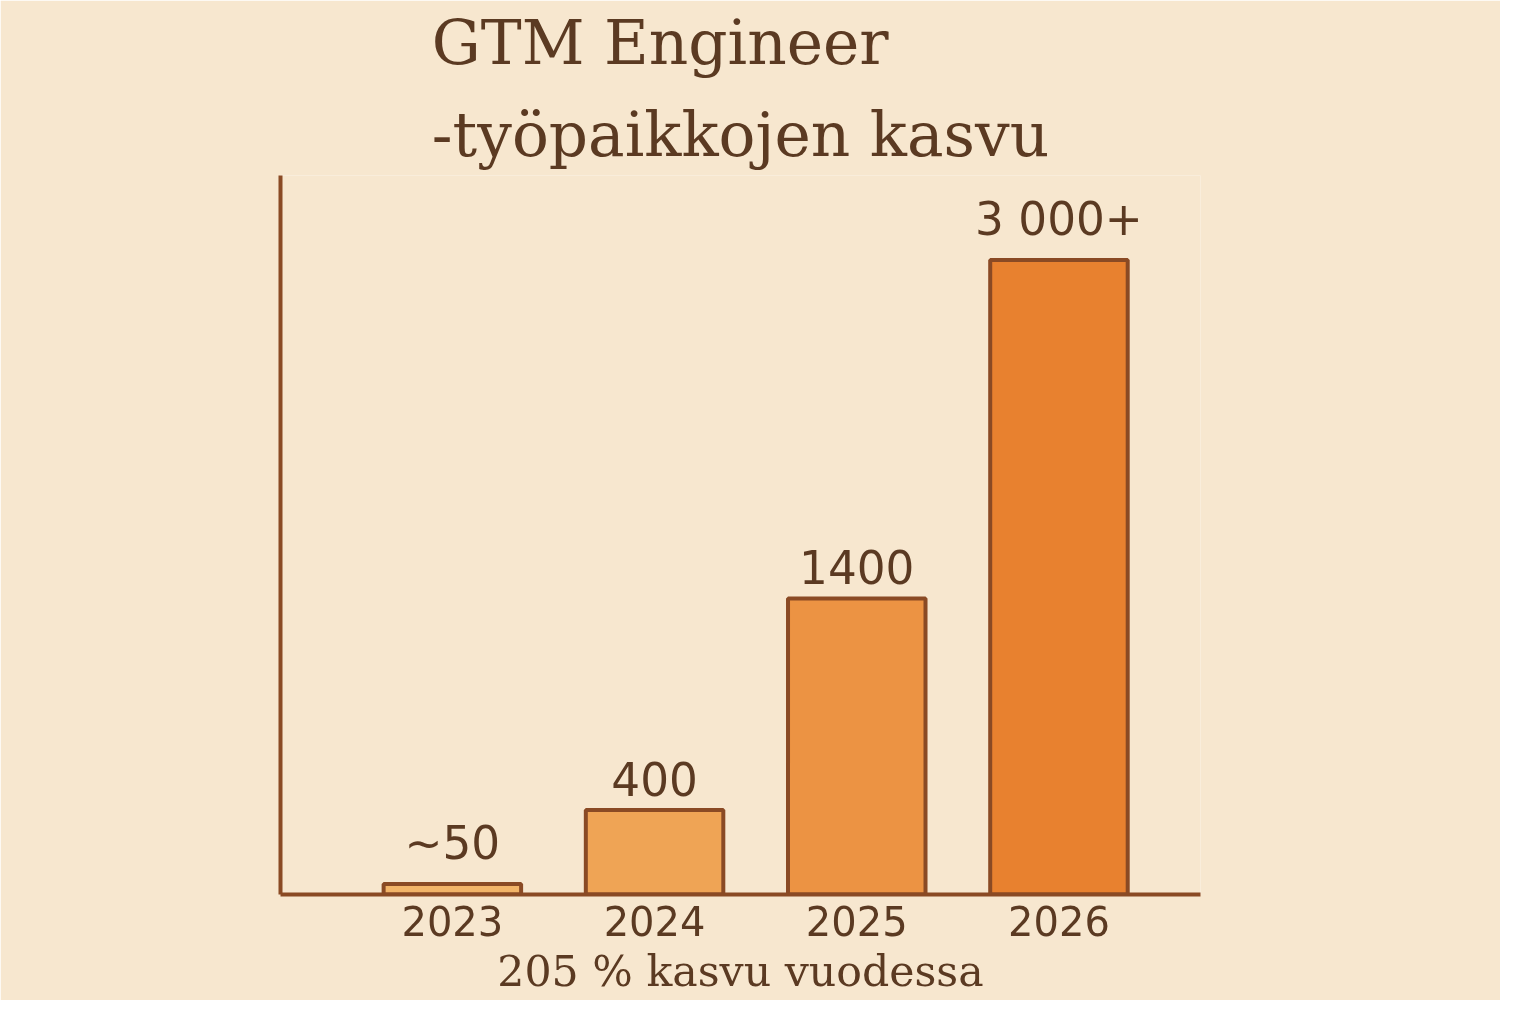 The height and width of the screenshot is (1024, 1536). Describe the element at coordinates (856, 921) in the screenshot. I see `x-tick-label: 2025` at that location.